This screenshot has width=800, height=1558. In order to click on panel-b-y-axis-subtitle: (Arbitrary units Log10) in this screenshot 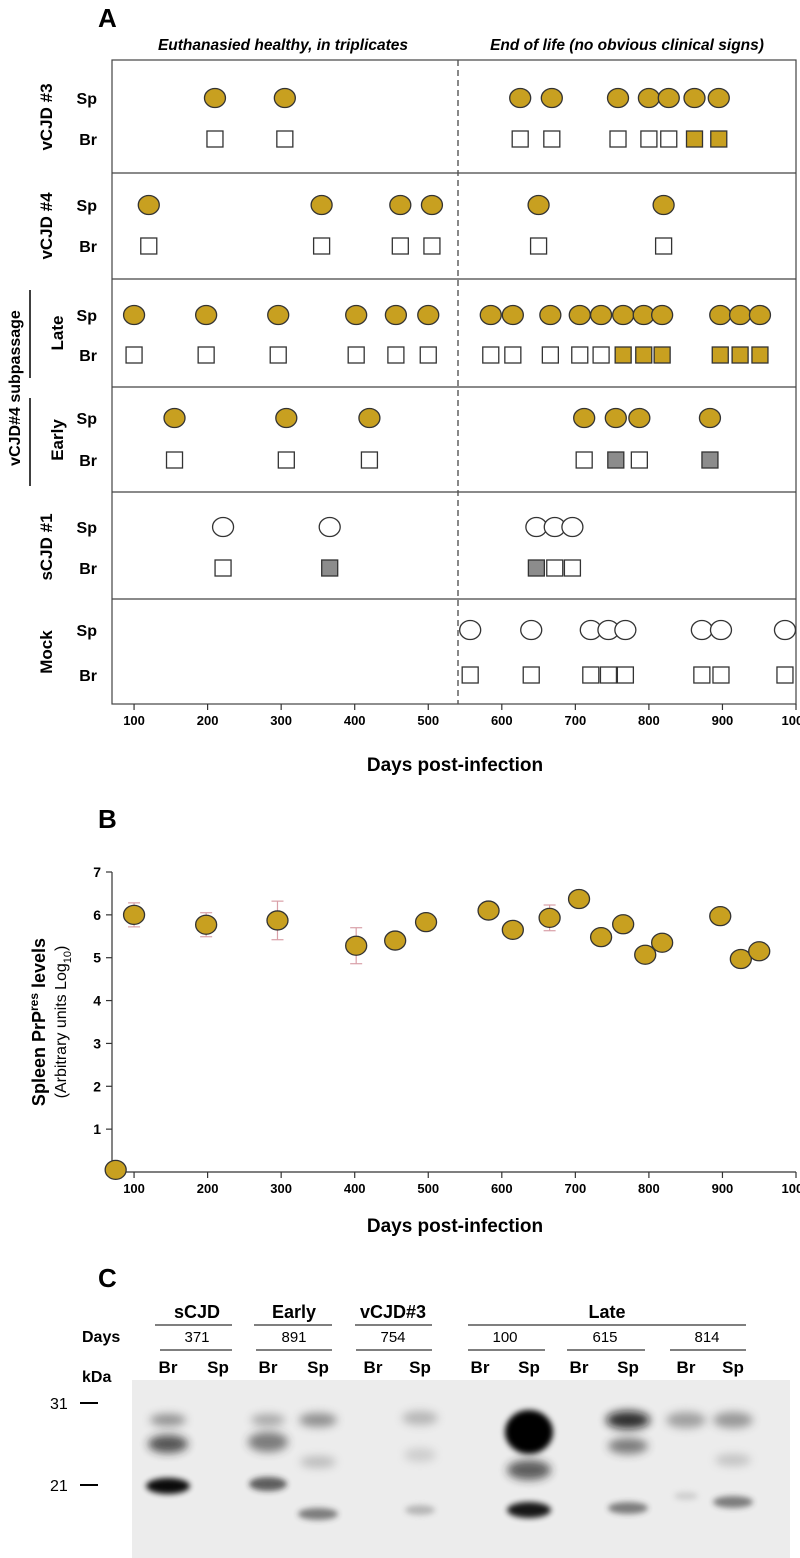, I will do `click(63, 1022)`.